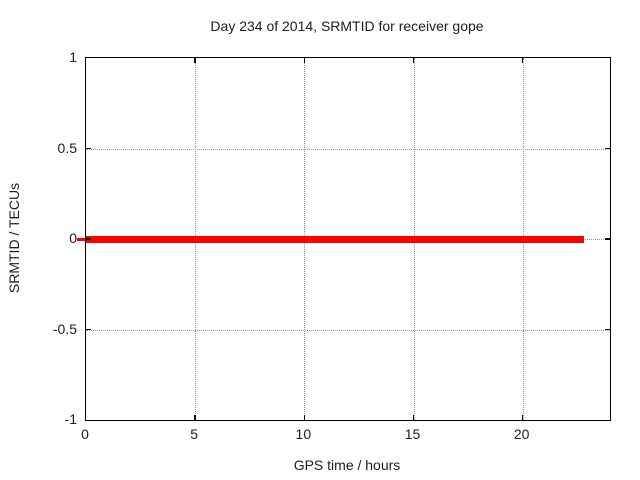 This screenshot has height=480, width=640. What do you see at coordinates (412, 434) in the screenshot?
I see `x-tick-label: 15` at bounding box center [412, 434].